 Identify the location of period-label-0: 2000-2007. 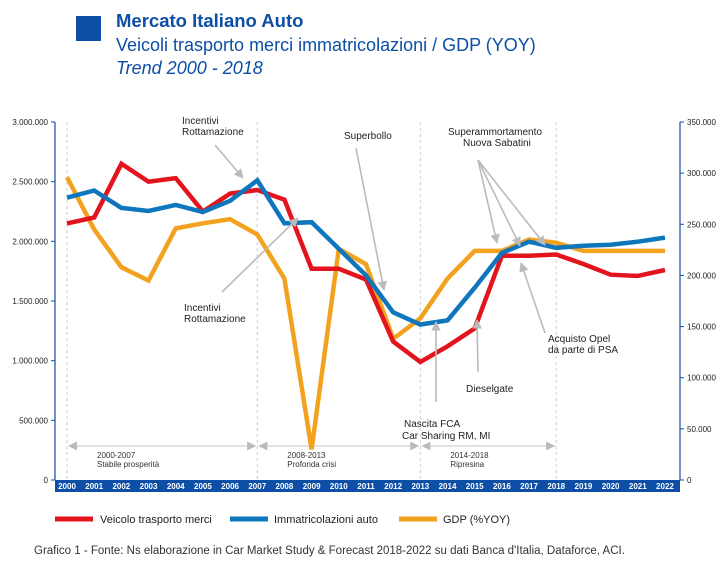
(116, 455).